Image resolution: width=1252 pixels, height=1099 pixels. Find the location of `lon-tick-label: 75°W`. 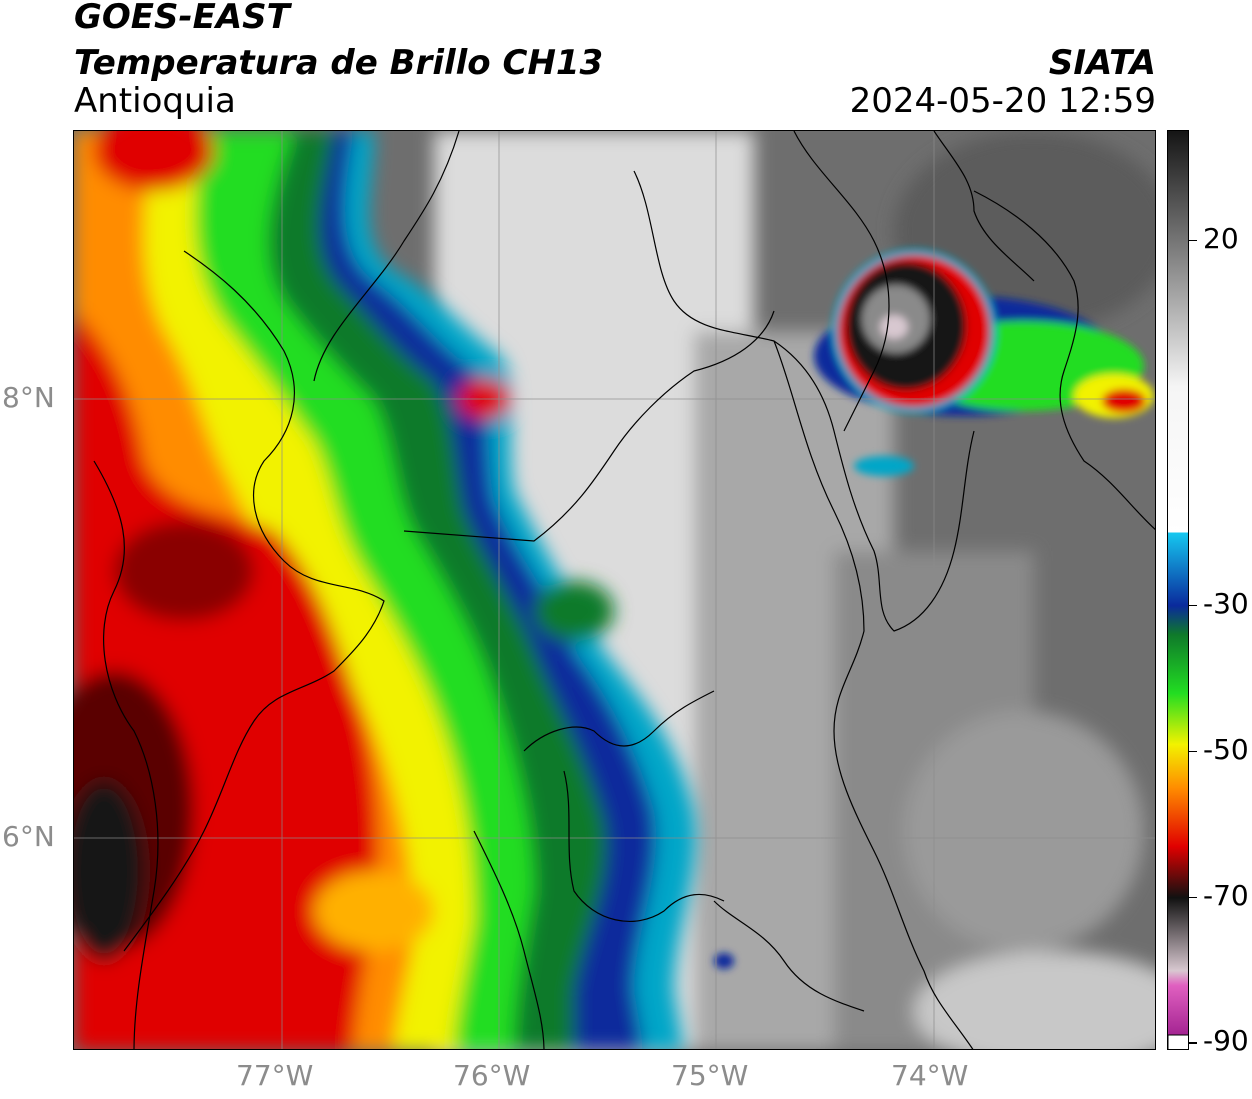

lon-tick-label: 75°W is located at coordinates (710, 1075).